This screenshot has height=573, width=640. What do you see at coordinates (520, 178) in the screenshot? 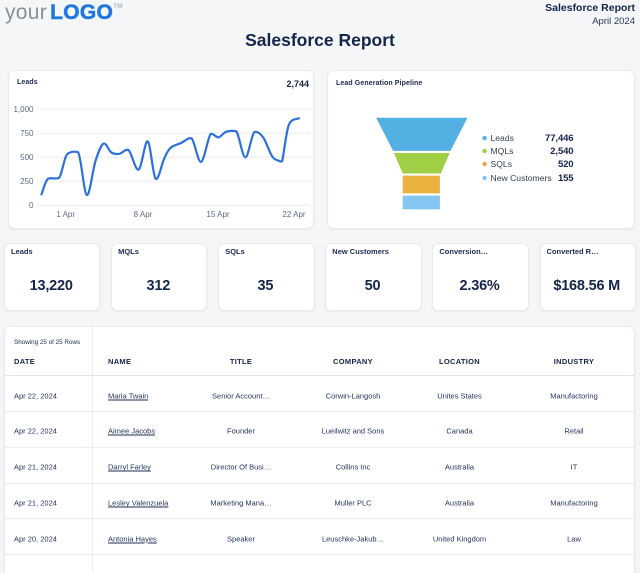
I see `svg-text: New Customers` at bounding box center [520, 178].